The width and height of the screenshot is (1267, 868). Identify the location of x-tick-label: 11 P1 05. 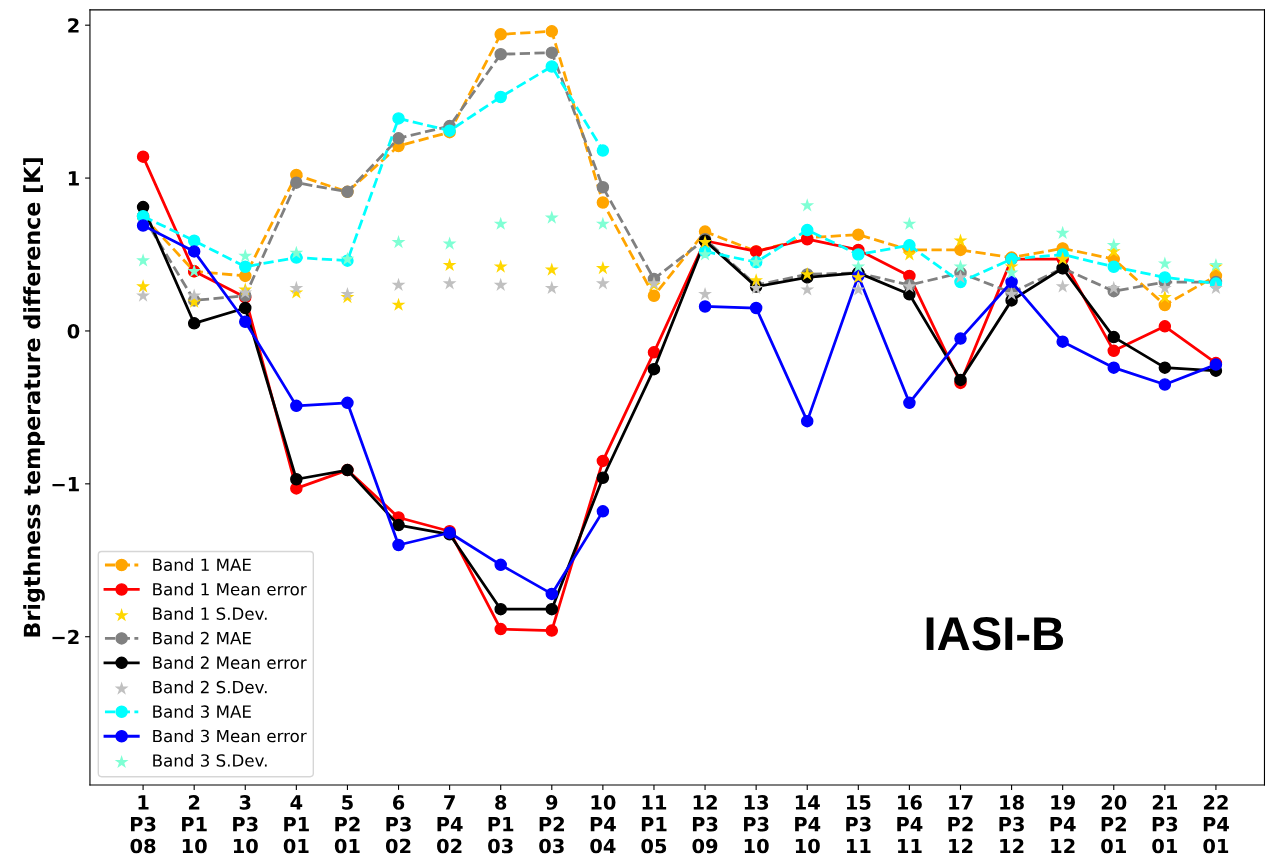
(654, 824).